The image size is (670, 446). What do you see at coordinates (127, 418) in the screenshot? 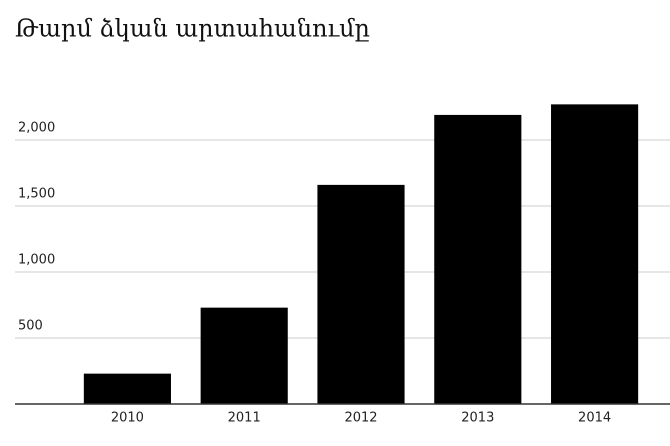
I see `x-tick-label: 2010` at bounding box center [127, 418].